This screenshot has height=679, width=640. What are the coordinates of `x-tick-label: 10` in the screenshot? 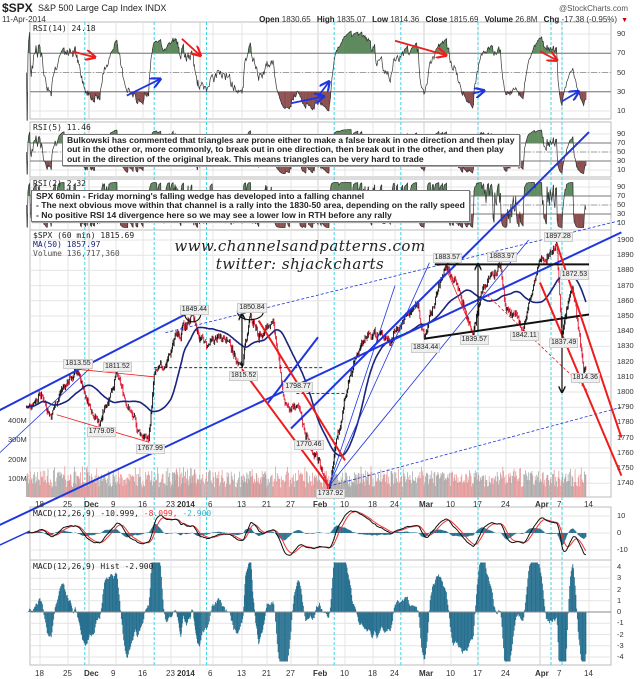 It's located at (344, 673).